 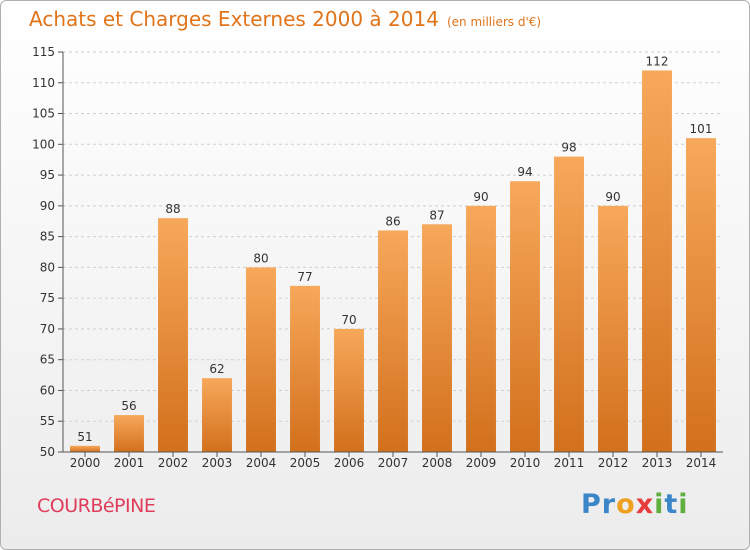 What do you see at coordinates (47, 360) in the screenshot?
I see `y-tick-label: 65` at bounding box center [47, 360].